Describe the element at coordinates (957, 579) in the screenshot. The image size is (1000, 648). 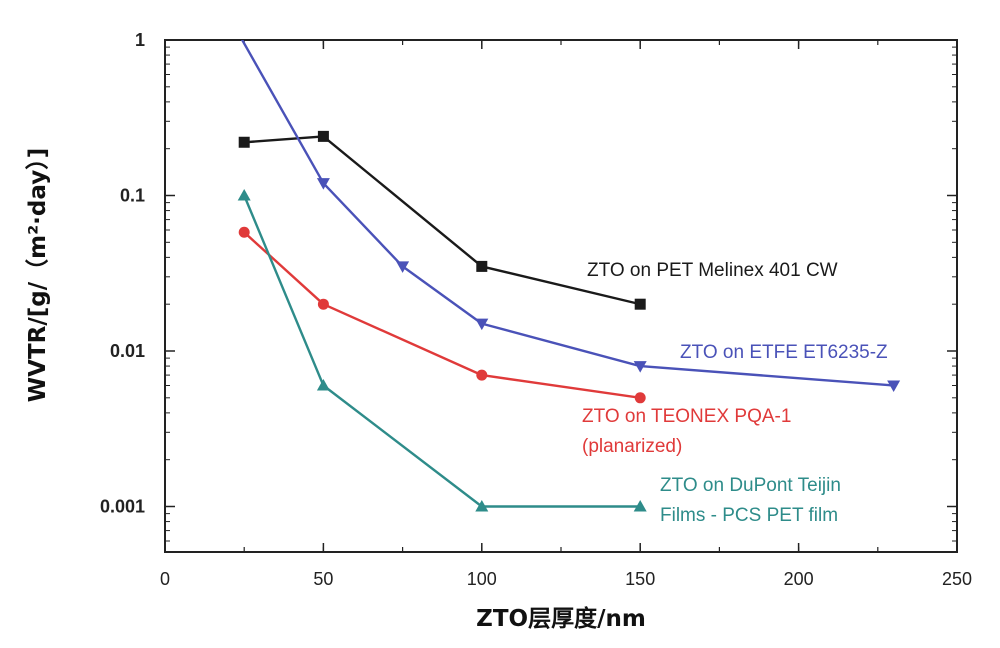
I see `x-tick-label: 250` at that location.